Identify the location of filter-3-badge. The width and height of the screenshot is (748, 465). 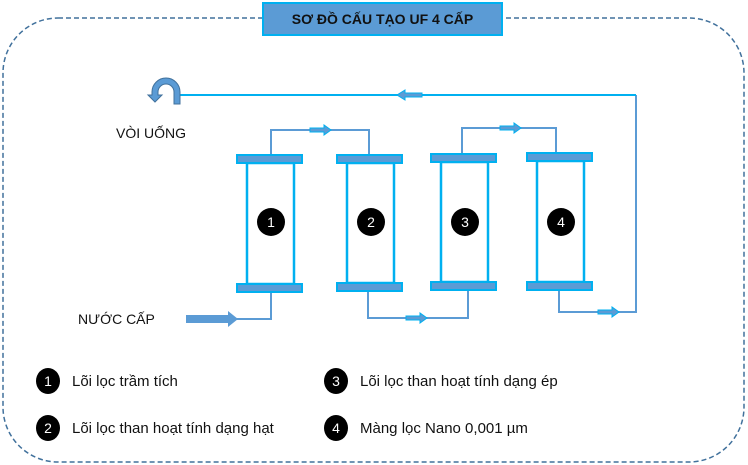
(465, 222).